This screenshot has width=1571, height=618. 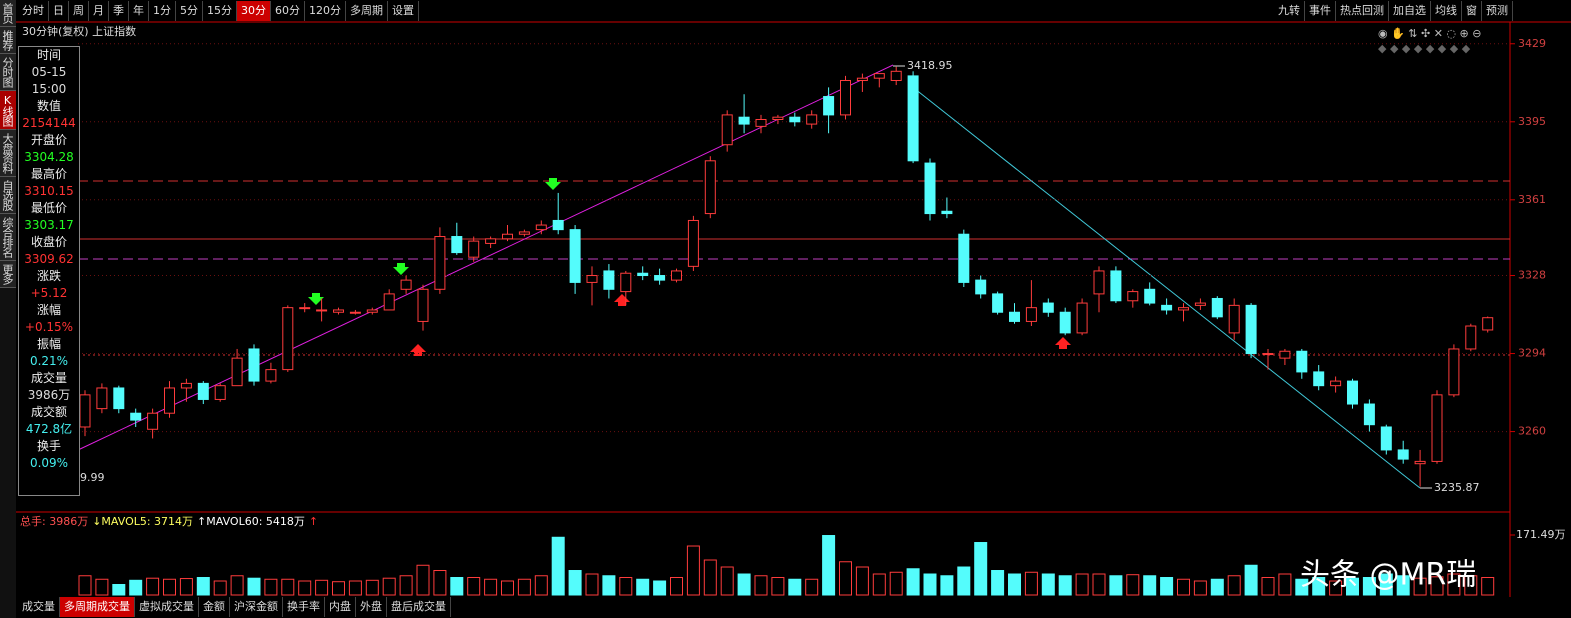 What do you see at coordinates (8, 237) in the screenshot?
I see `sidebar-tab: 综合排名` at bounding box center [8, 237].